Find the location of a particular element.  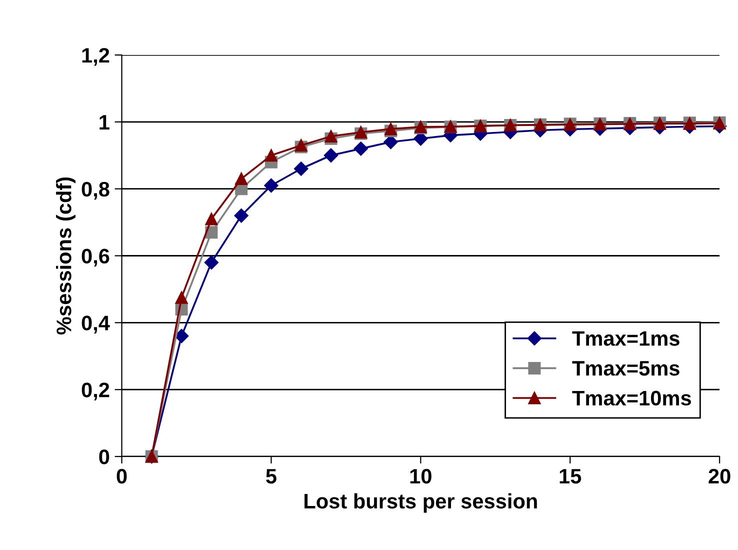

x-tick-label: 10 is located at coordinates (421, 476).